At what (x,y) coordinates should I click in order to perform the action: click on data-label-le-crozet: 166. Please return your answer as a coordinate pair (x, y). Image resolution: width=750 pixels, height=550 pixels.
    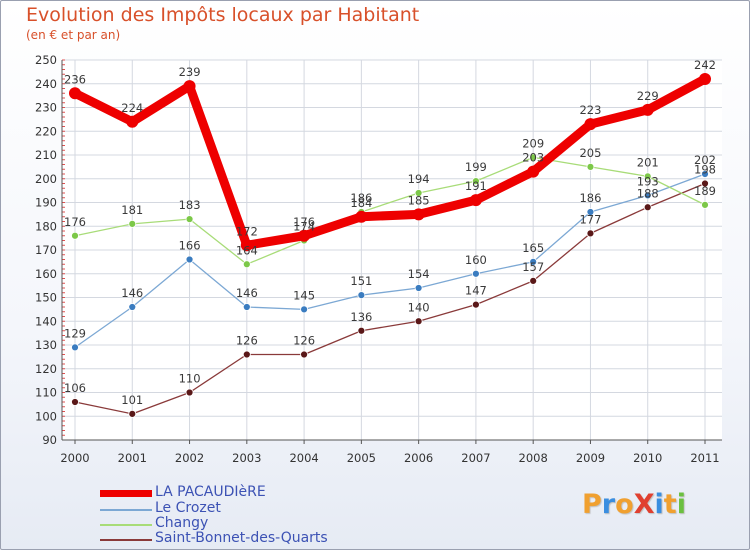
    Looking at the image, I should click on (190, 246).